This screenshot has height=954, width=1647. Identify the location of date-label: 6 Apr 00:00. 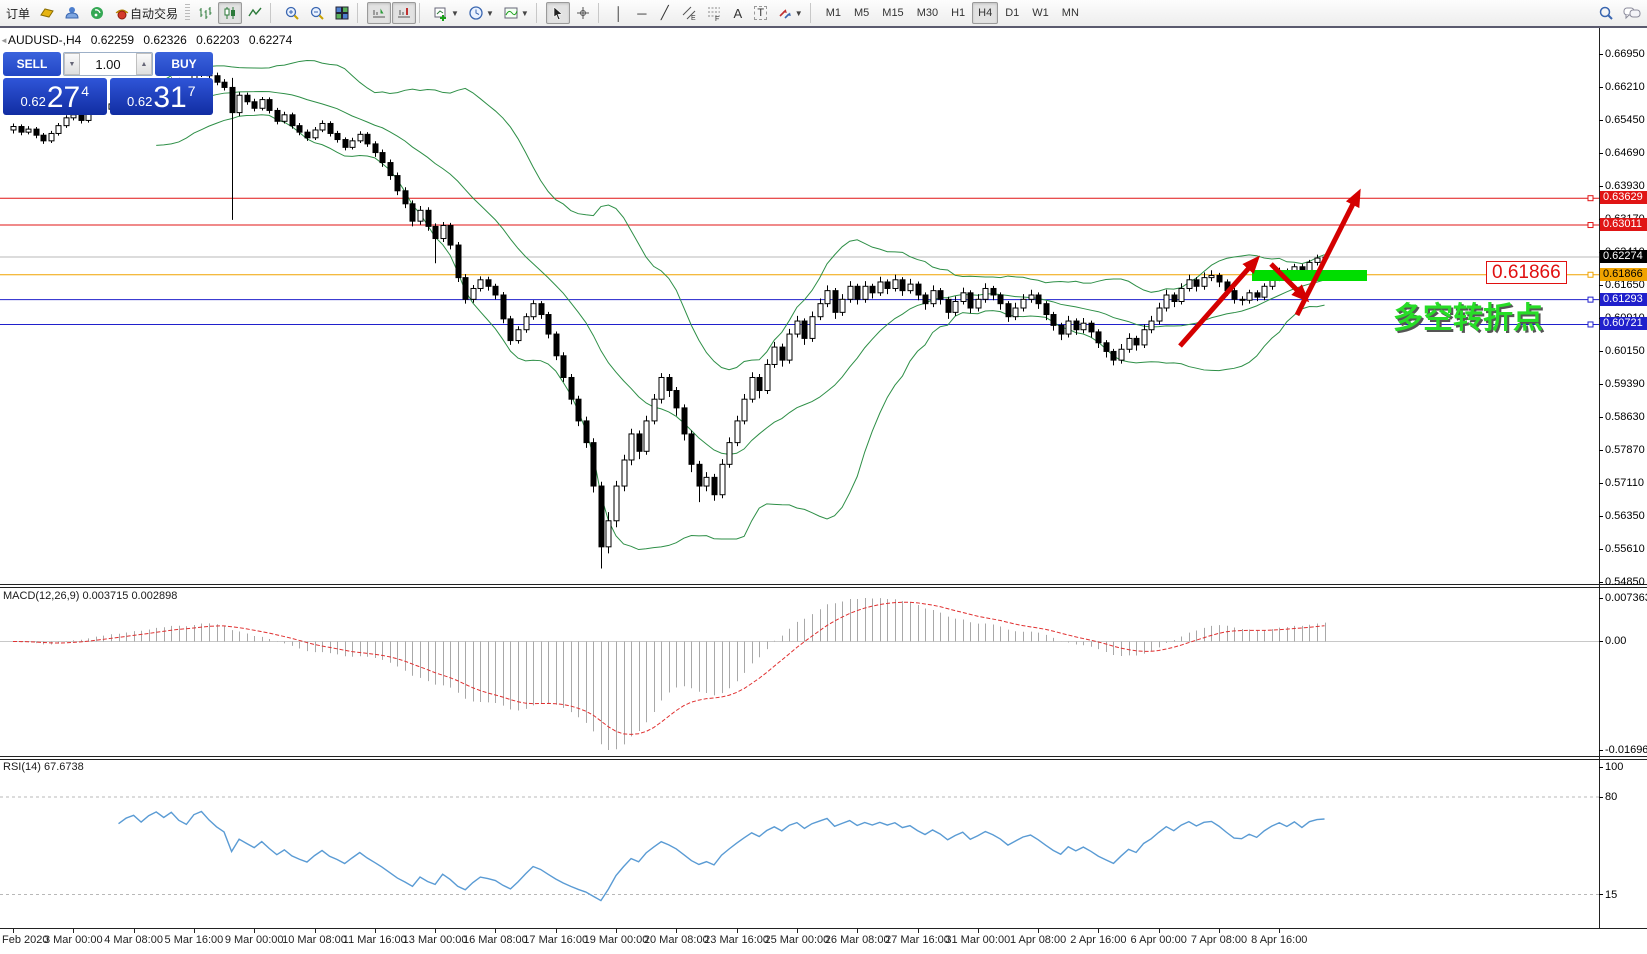
(1158, 940).